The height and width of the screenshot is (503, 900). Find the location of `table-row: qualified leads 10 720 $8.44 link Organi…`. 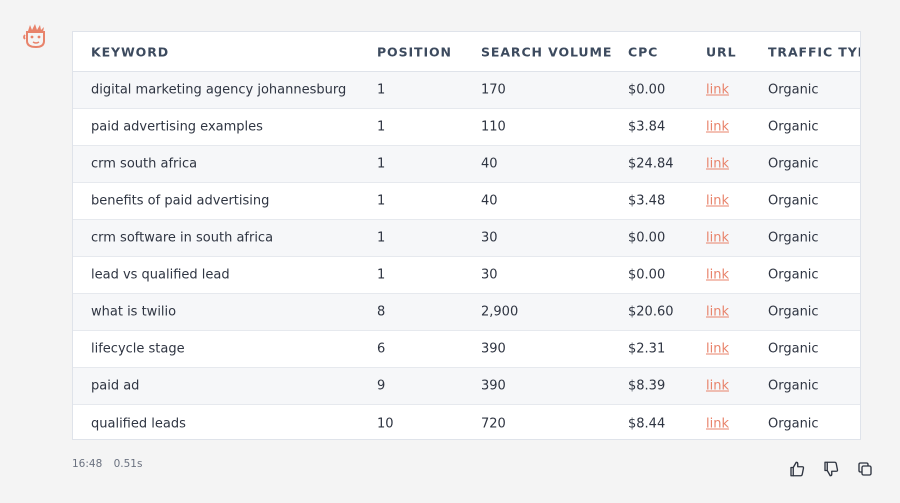

table-row: qualified leads 10 720 $8.44 link Organi… is located at coordinates (466, 422).